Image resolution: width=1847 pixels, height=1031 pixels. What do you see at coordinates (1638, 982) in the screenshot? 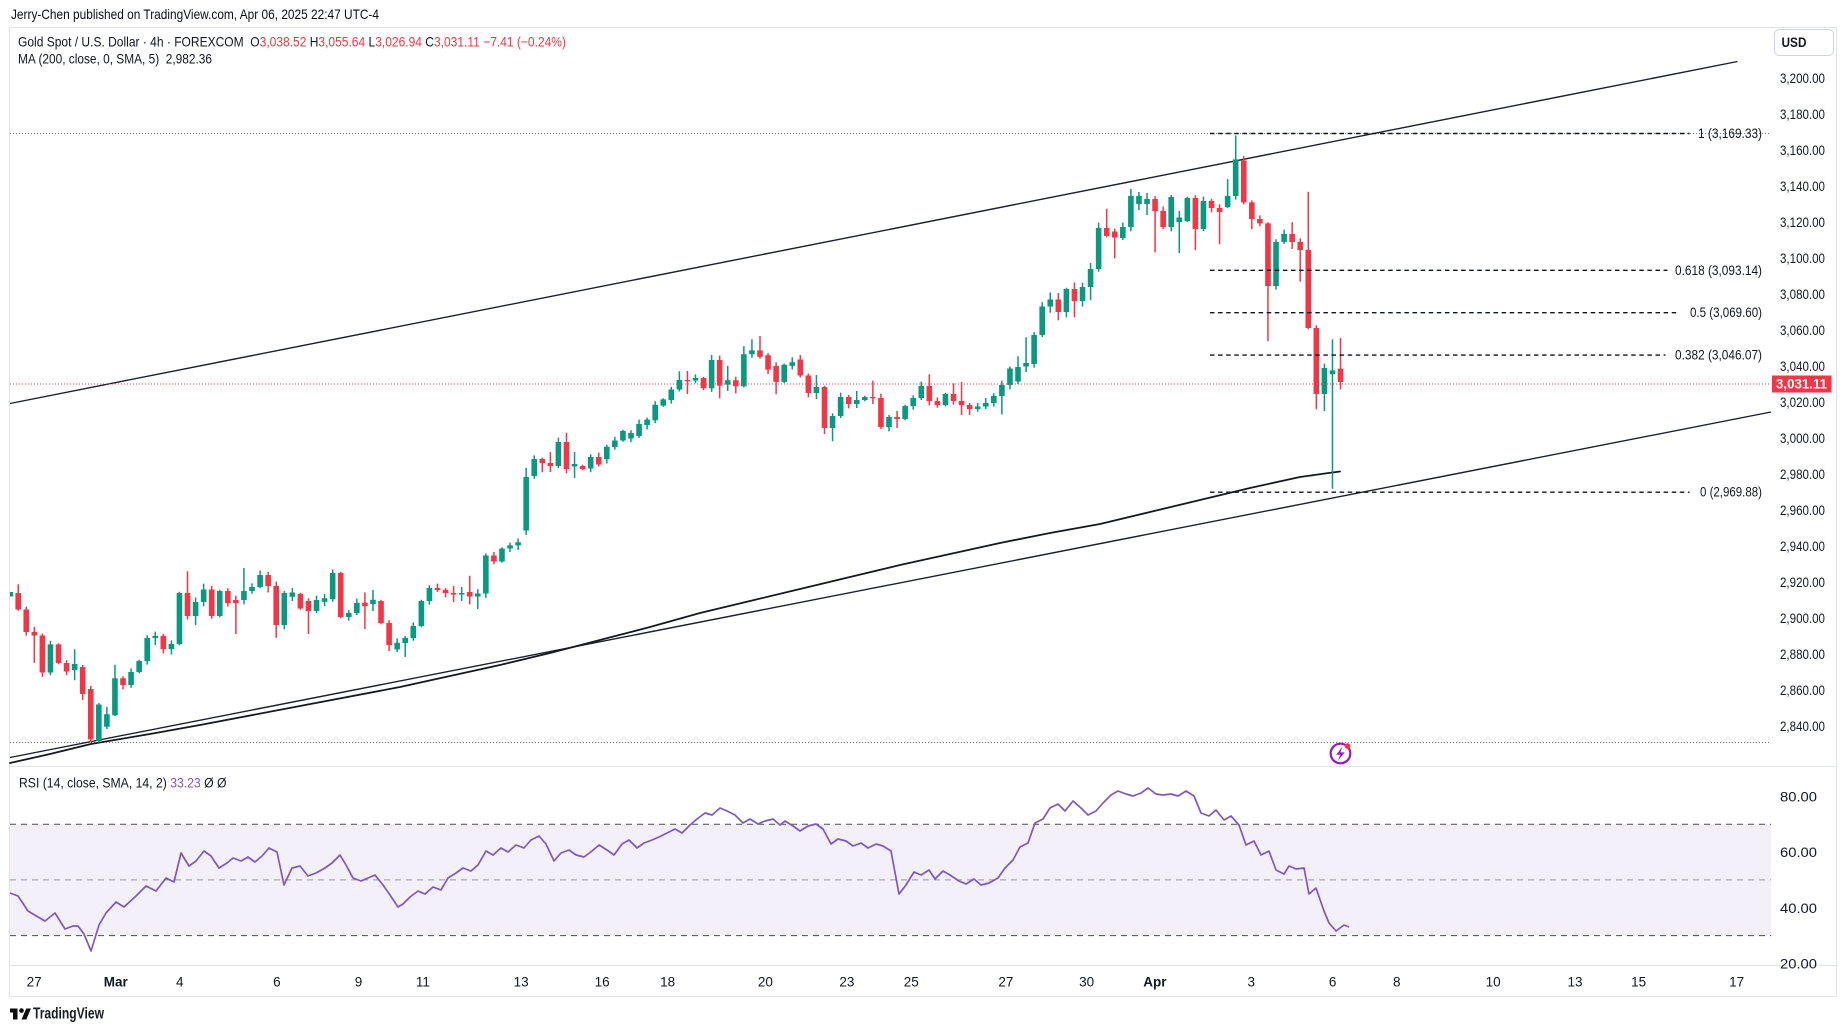
I see `svg-text: 15` at bounding box center [1638, 982].